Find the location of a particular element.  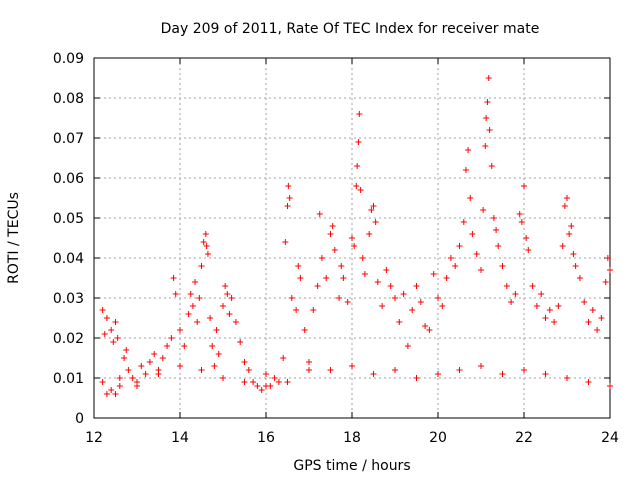

x-tick-label: 14 is located at coordinates (180, 438).